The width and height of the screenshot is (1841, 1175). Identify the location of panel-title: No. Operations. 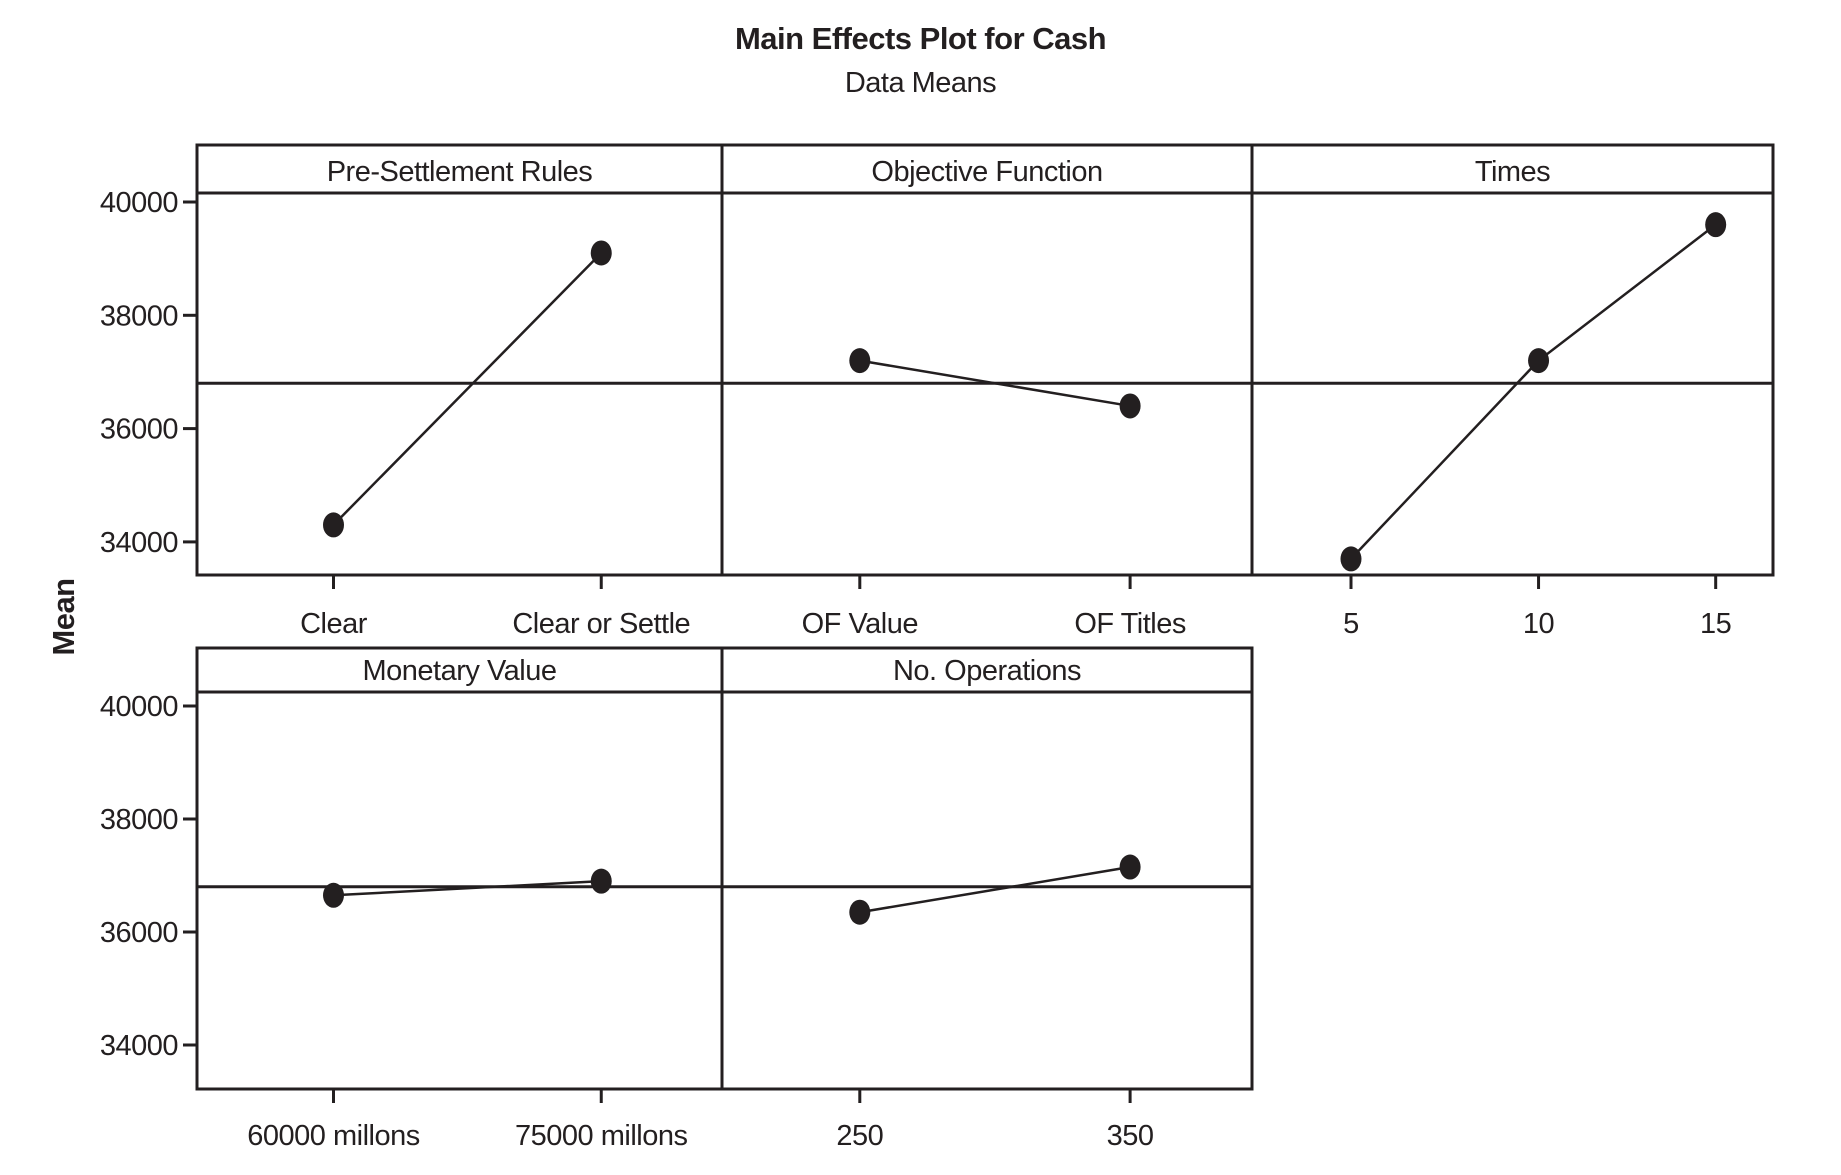
(987, 671).